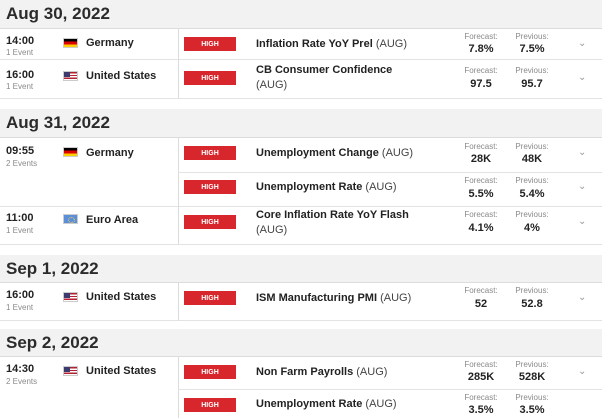  What do you see at coordinates (331, 78) in the screenshot?
I see `event-name: CB Consumer Confidence (AUG)` at bounding box center [331, 78].